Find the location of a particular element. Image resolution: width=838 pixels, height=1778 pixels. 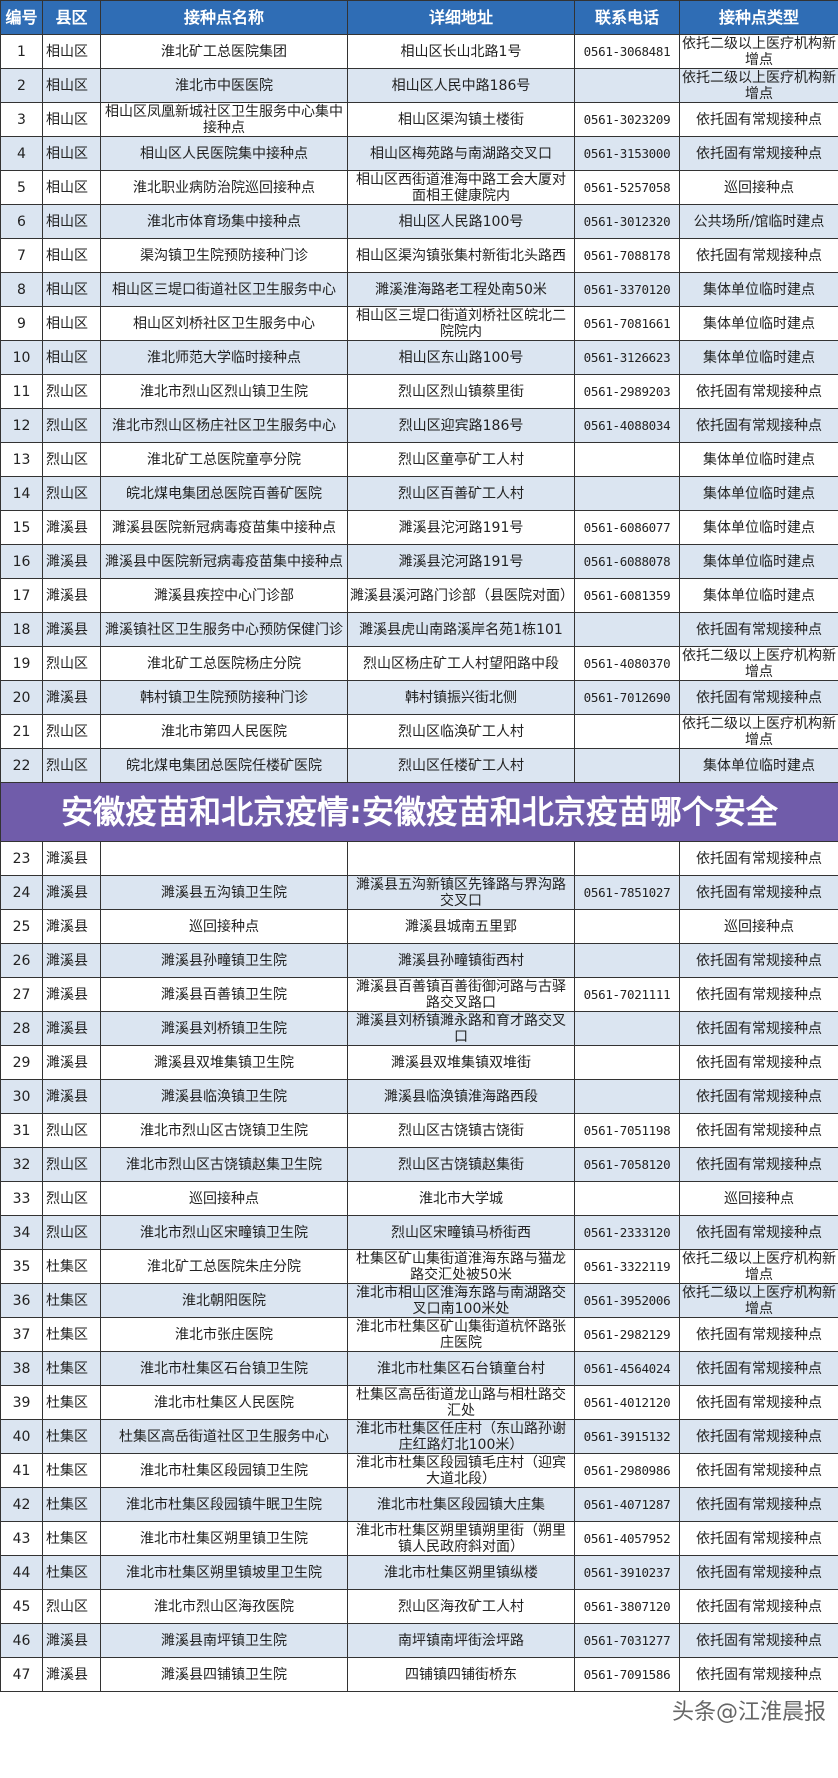

cell-site-name: 淮北矿工总医院童亭分院 is located at coordinates (224, 459).